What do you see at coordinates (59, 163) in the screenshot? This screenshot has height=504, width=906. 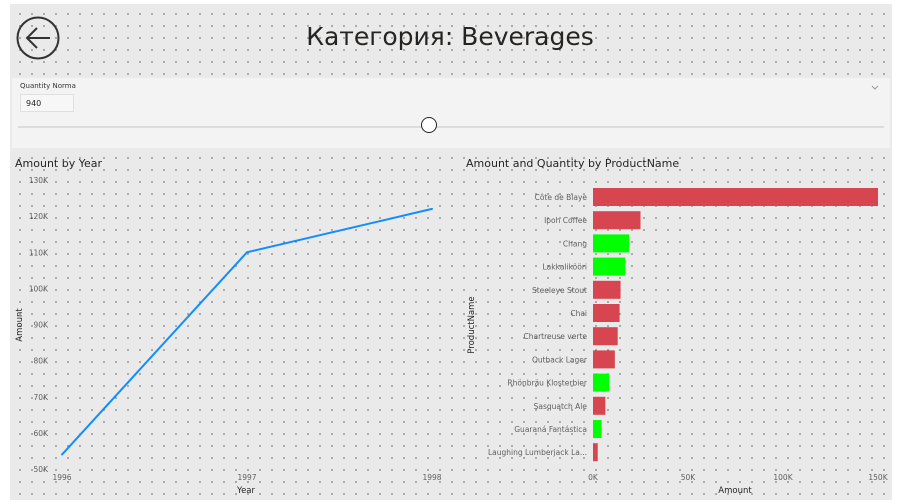 I see `line-chart-title: Amount by Year` at bounding box center [59, 163].